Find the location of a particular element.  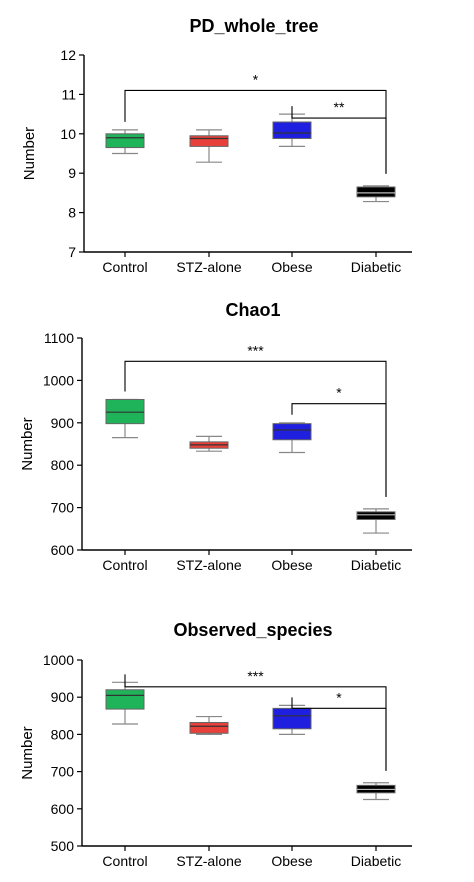

significance-bracket-1: * is located at coordinates (255, 122).